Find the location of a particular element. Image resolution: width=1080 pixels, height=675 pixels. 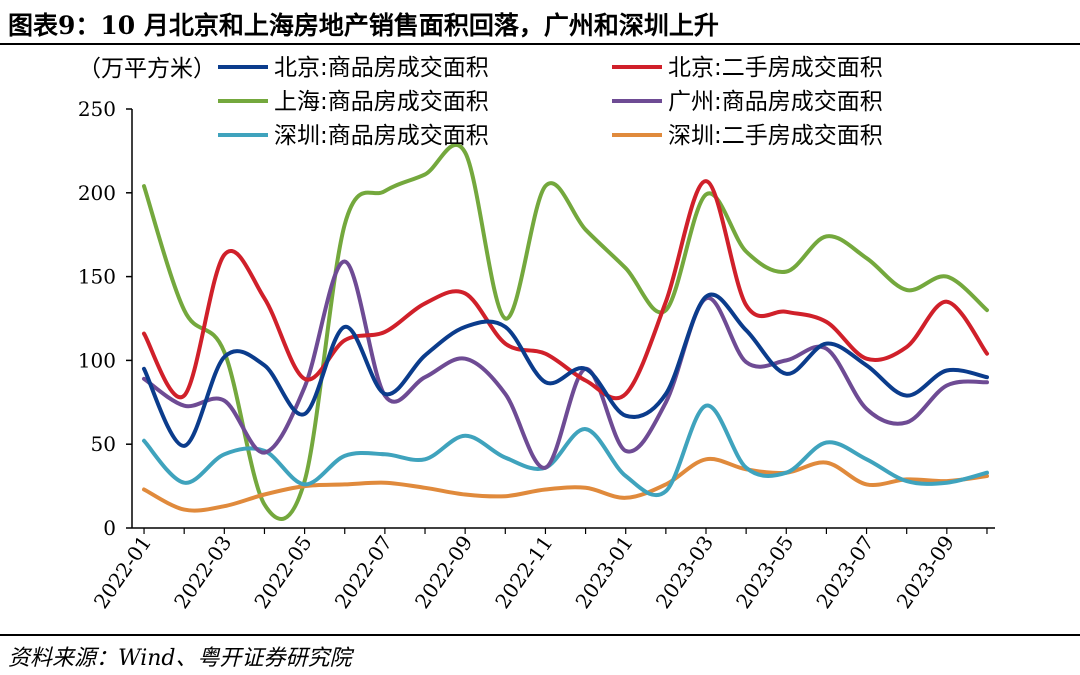

y-tick-label: 150 is located at coordinates (97, 277).